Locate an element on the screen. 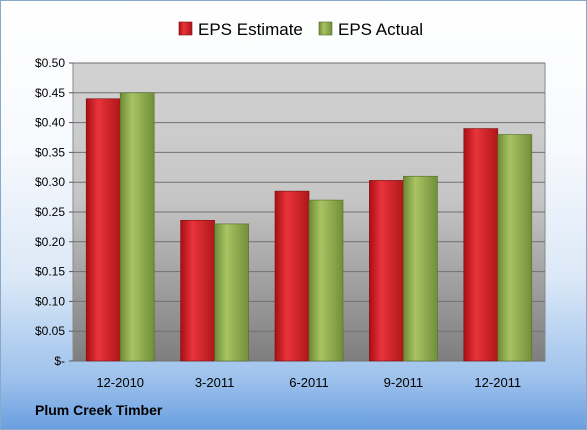 The height and width of the screenshot is (430, 587). y-tick-label: $0.05 is located at coordinates (50, 331).